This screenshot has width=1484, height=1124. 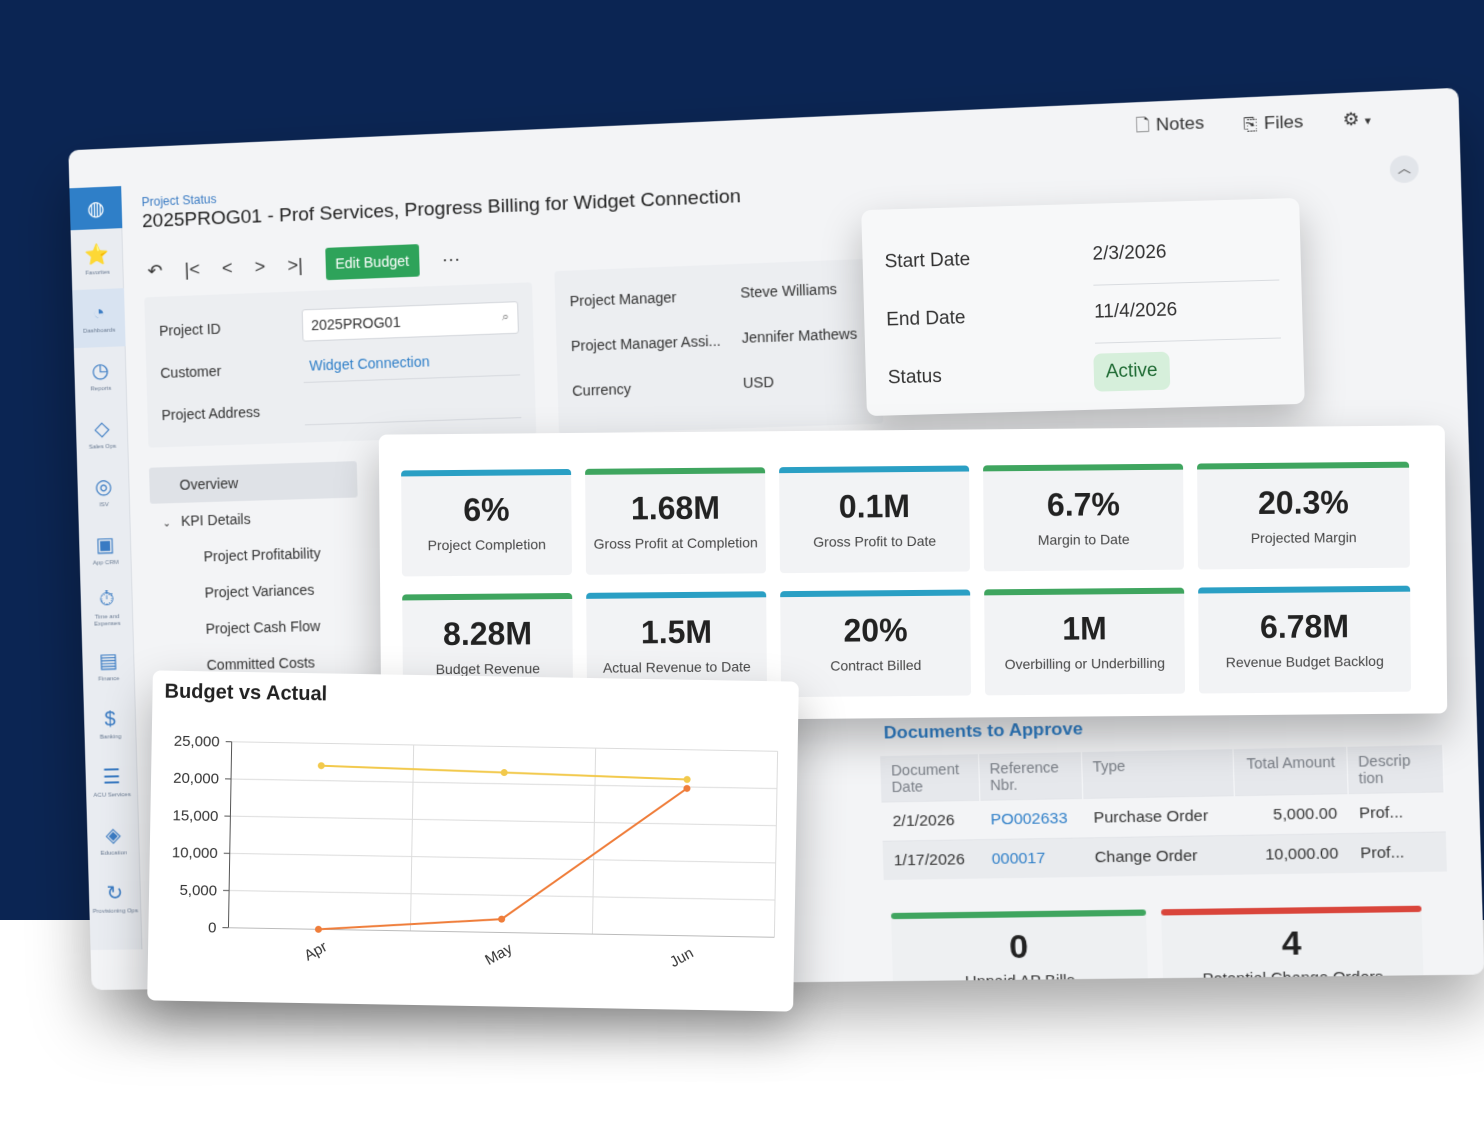 What do you see at coordinates (874, 506) in the screenshot?
I see `kpi-value: 0.1M` at bounding box center [874, 506].